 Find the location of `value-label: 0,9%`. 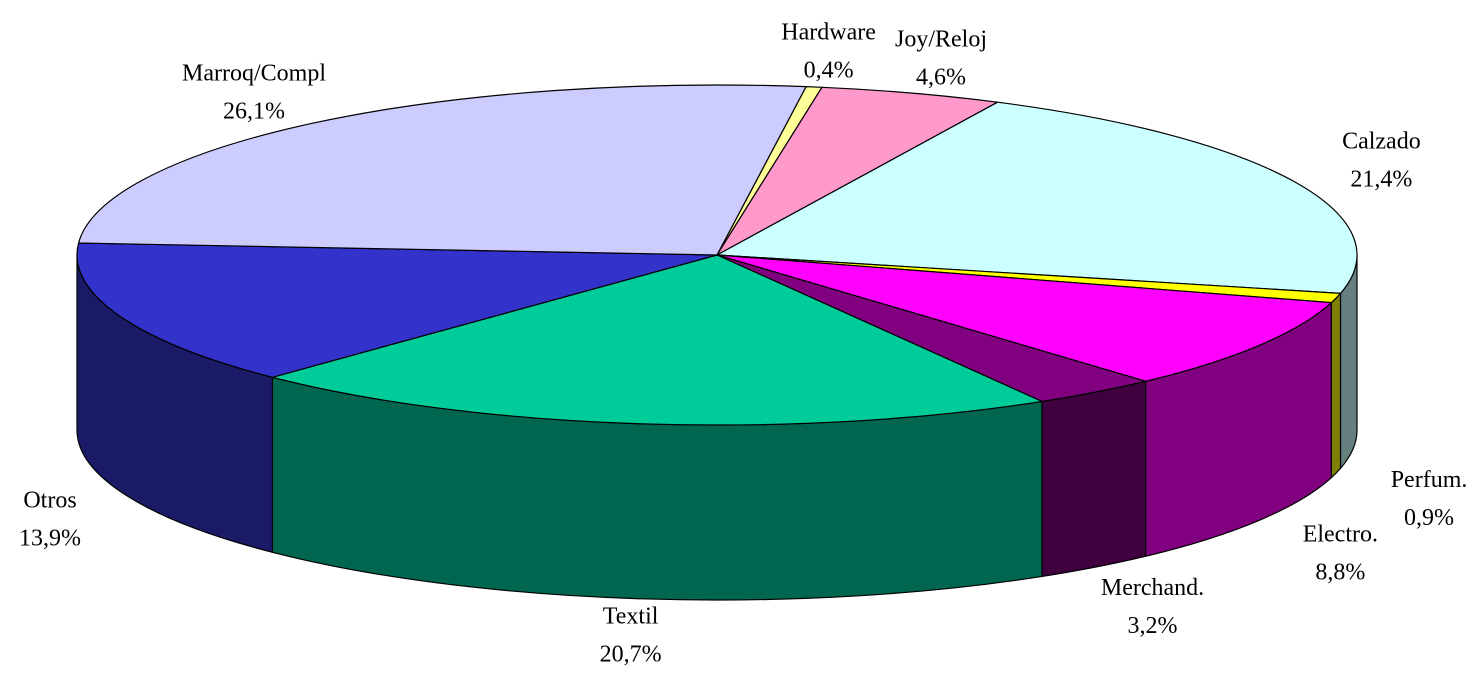

value-label: 0,9% is located at coordinates (1429, 518).